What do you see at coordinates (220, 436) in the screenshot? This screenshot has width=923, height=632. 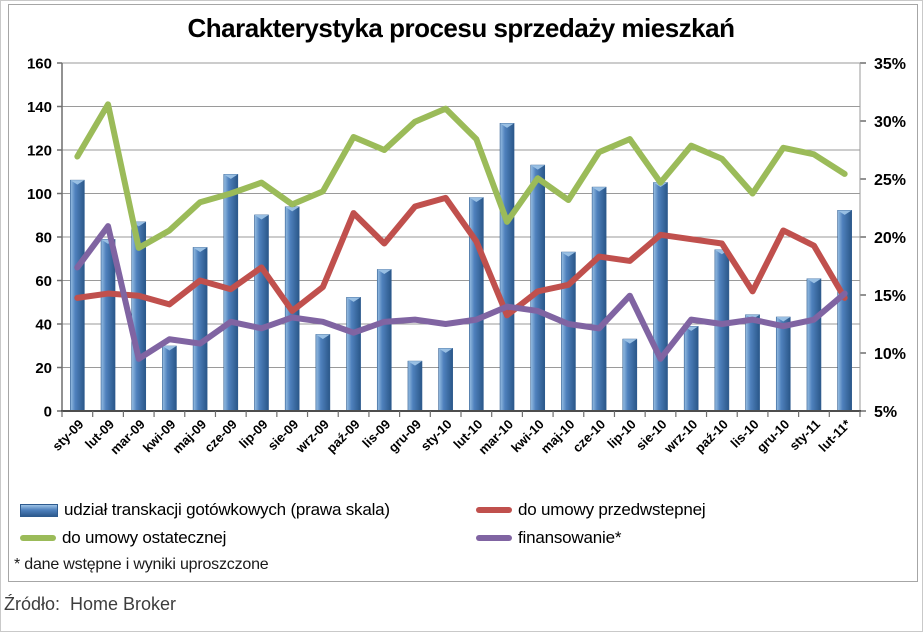 I see `x-label-cze-09: cze-09` at bounding box center [220, 436].